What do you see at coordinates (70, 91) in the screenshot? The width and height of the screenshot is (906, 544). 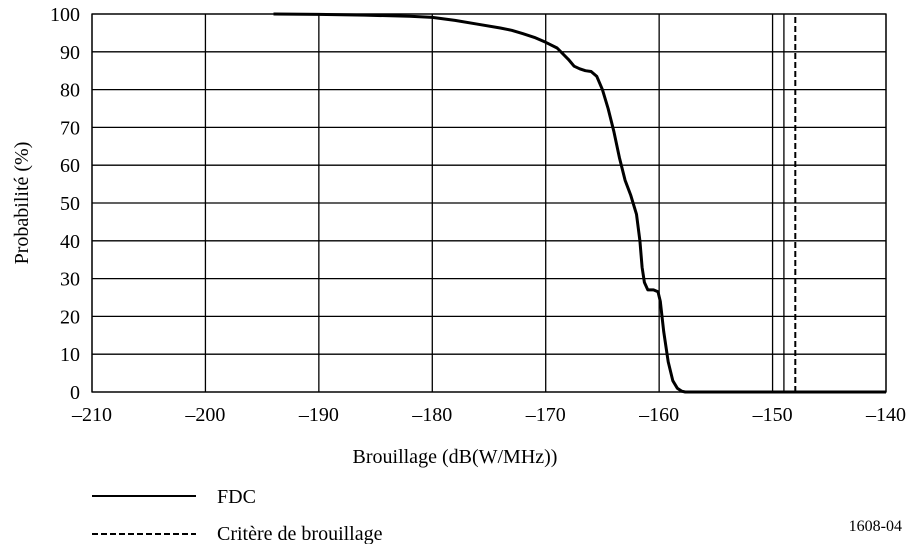 I see `y-tick-label: 80` at bounding box center [70, 91].